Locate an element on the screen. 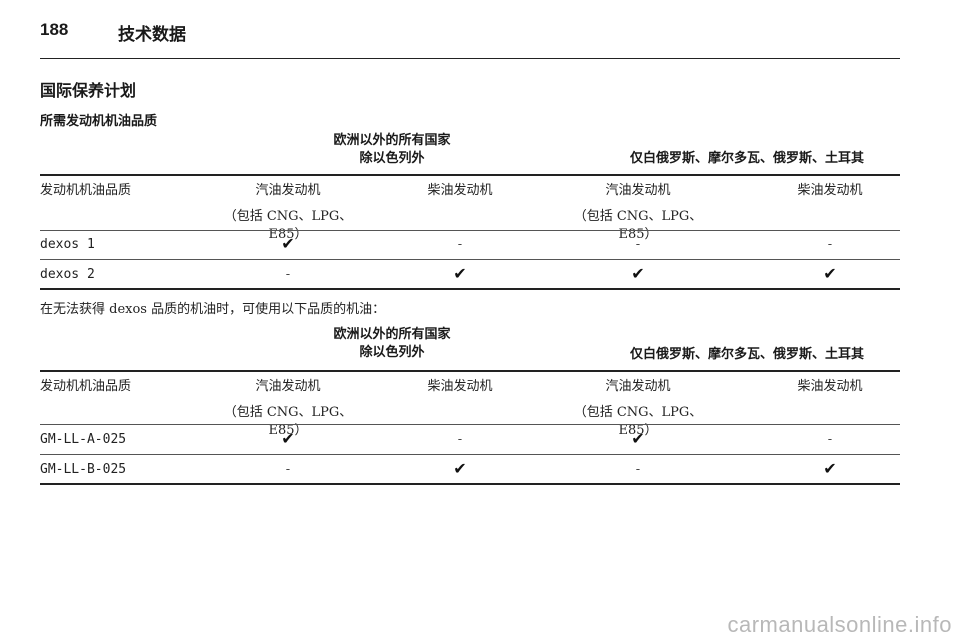  table-row-label: dexos 1 is located at coordinates (67, 244).